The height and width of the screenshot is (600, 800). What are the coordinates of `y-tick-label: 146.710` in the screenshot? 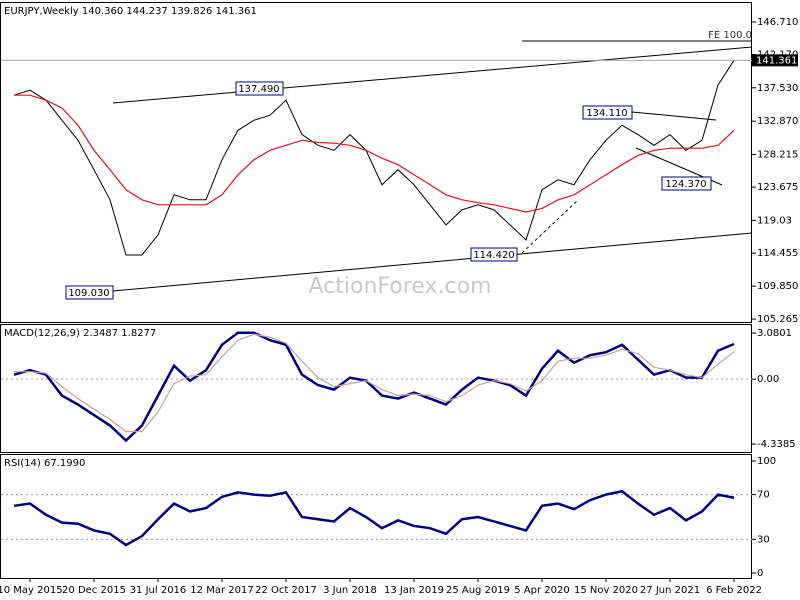 It's located at (777, 22).